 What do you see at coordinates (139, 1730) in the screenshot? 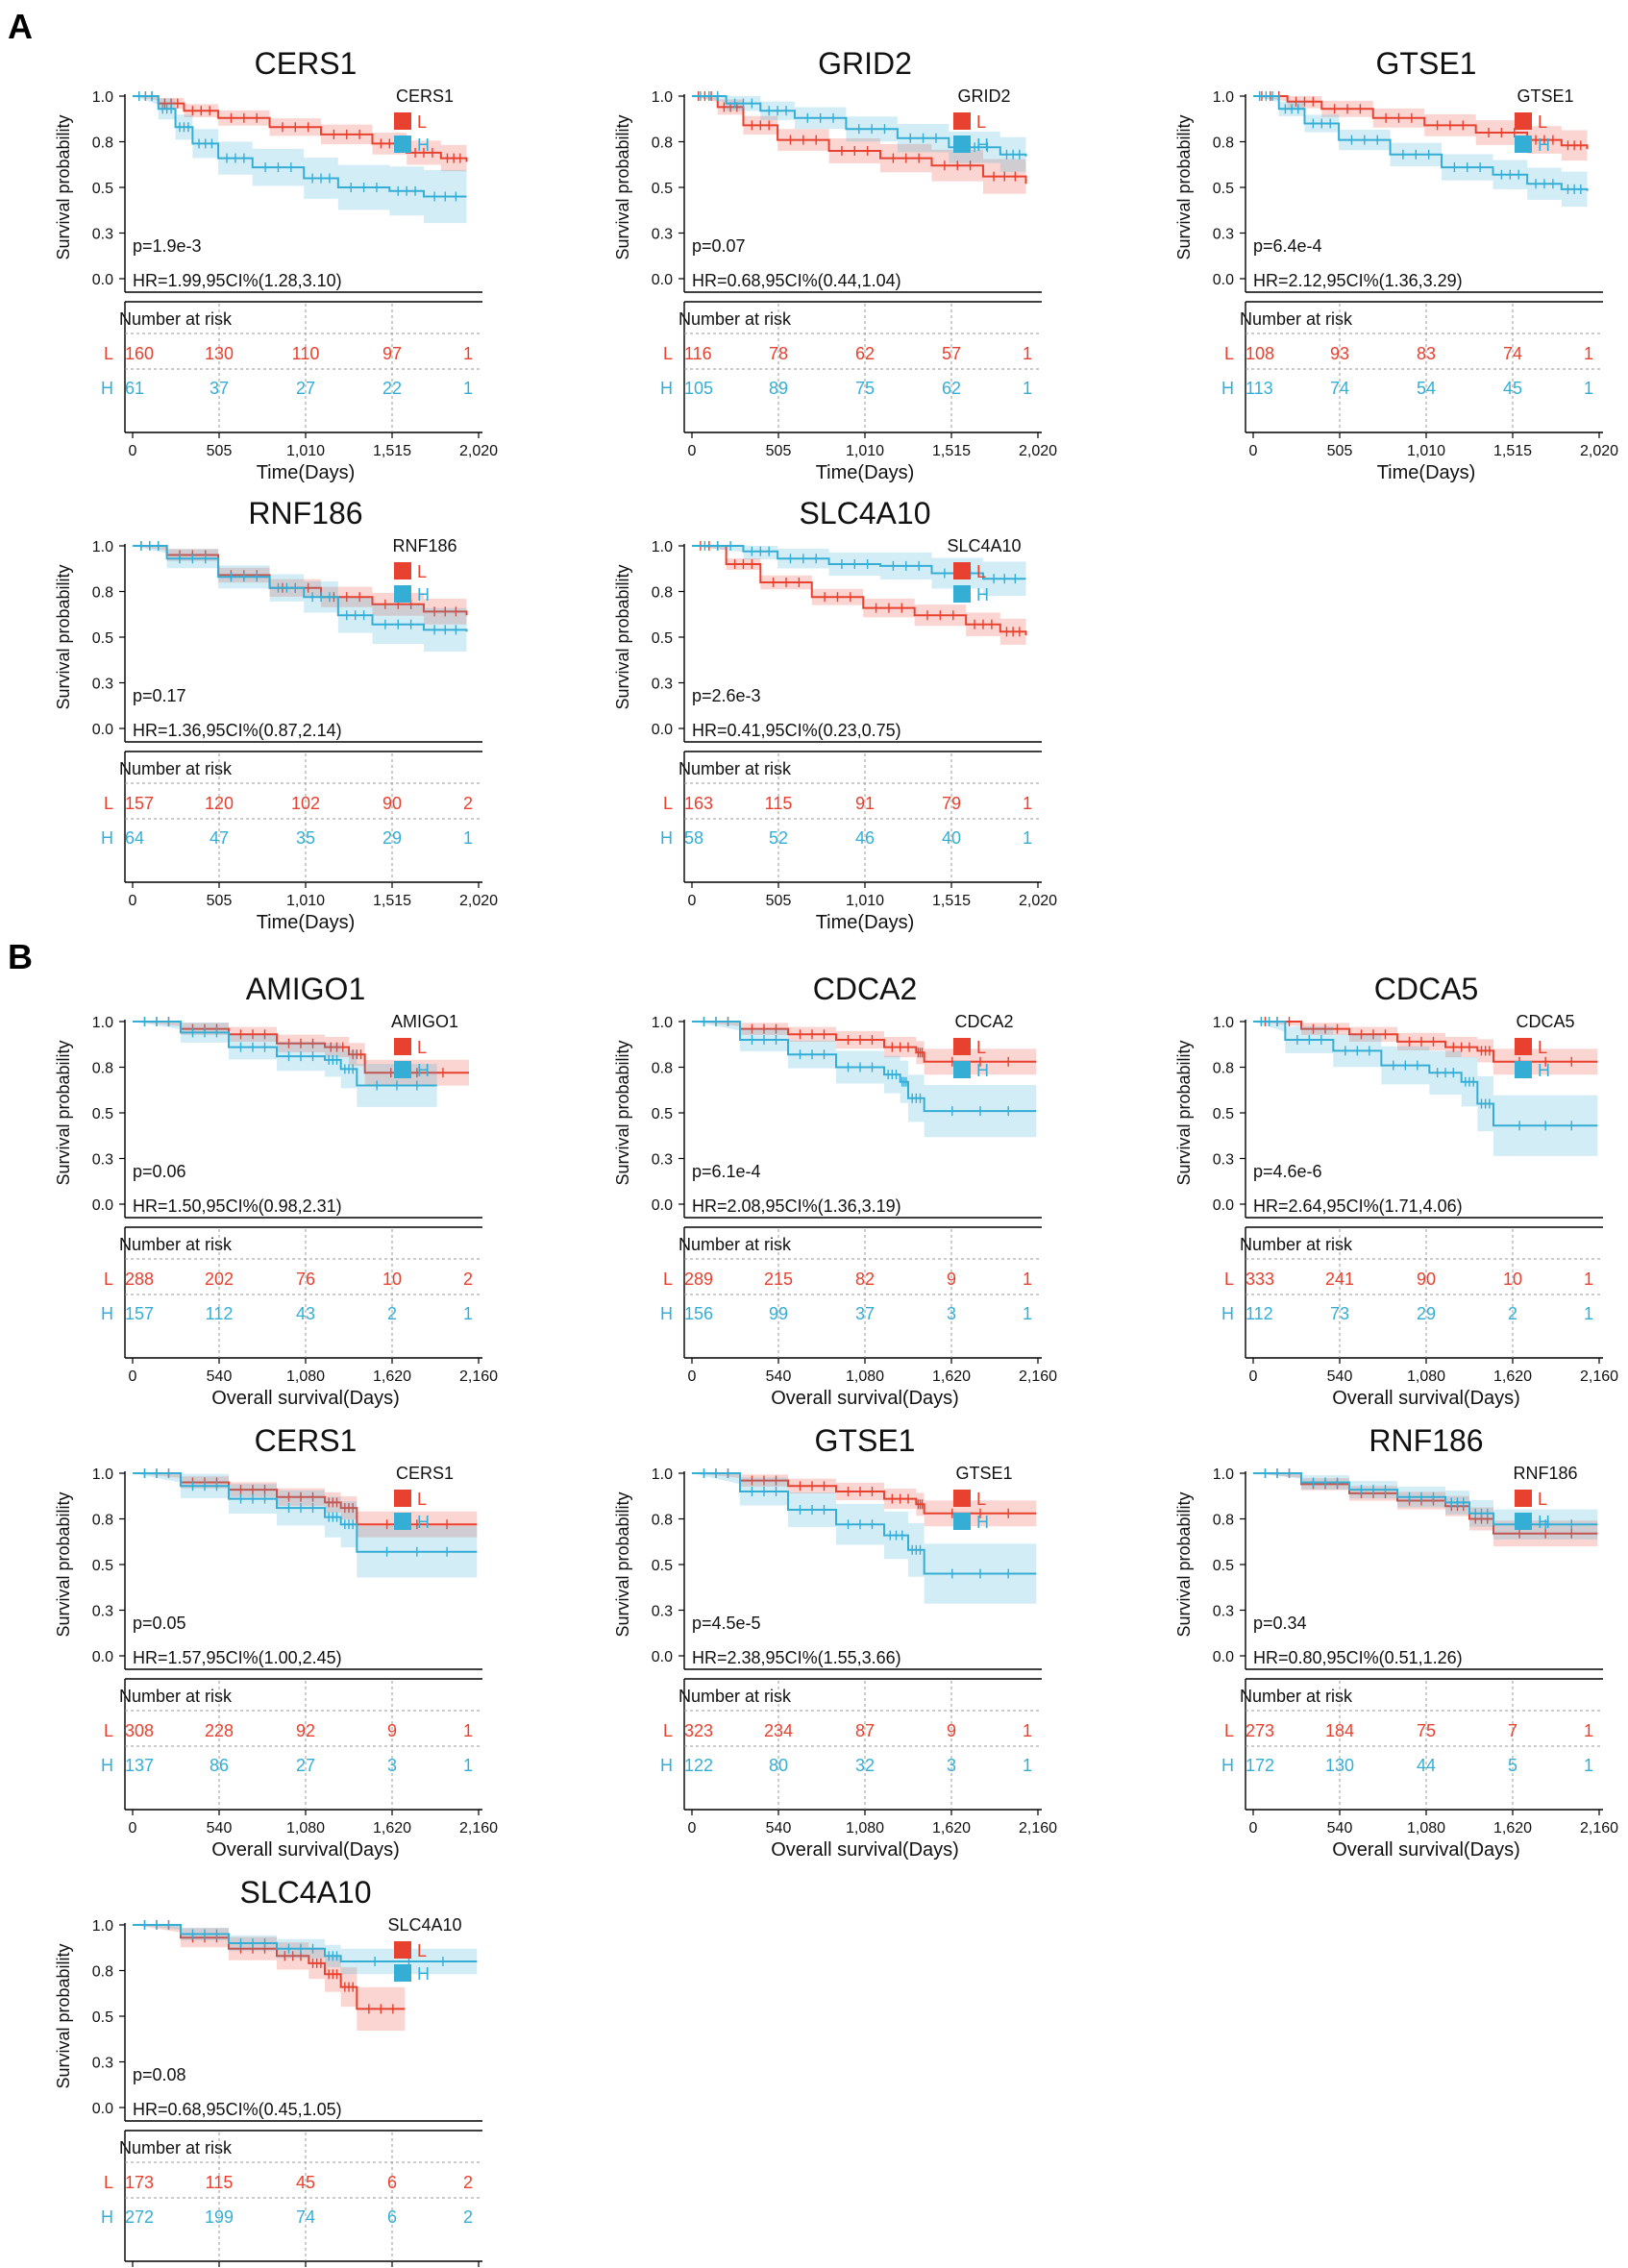
I see `risk-value-L: 308` at bounding box center [139, 1730].